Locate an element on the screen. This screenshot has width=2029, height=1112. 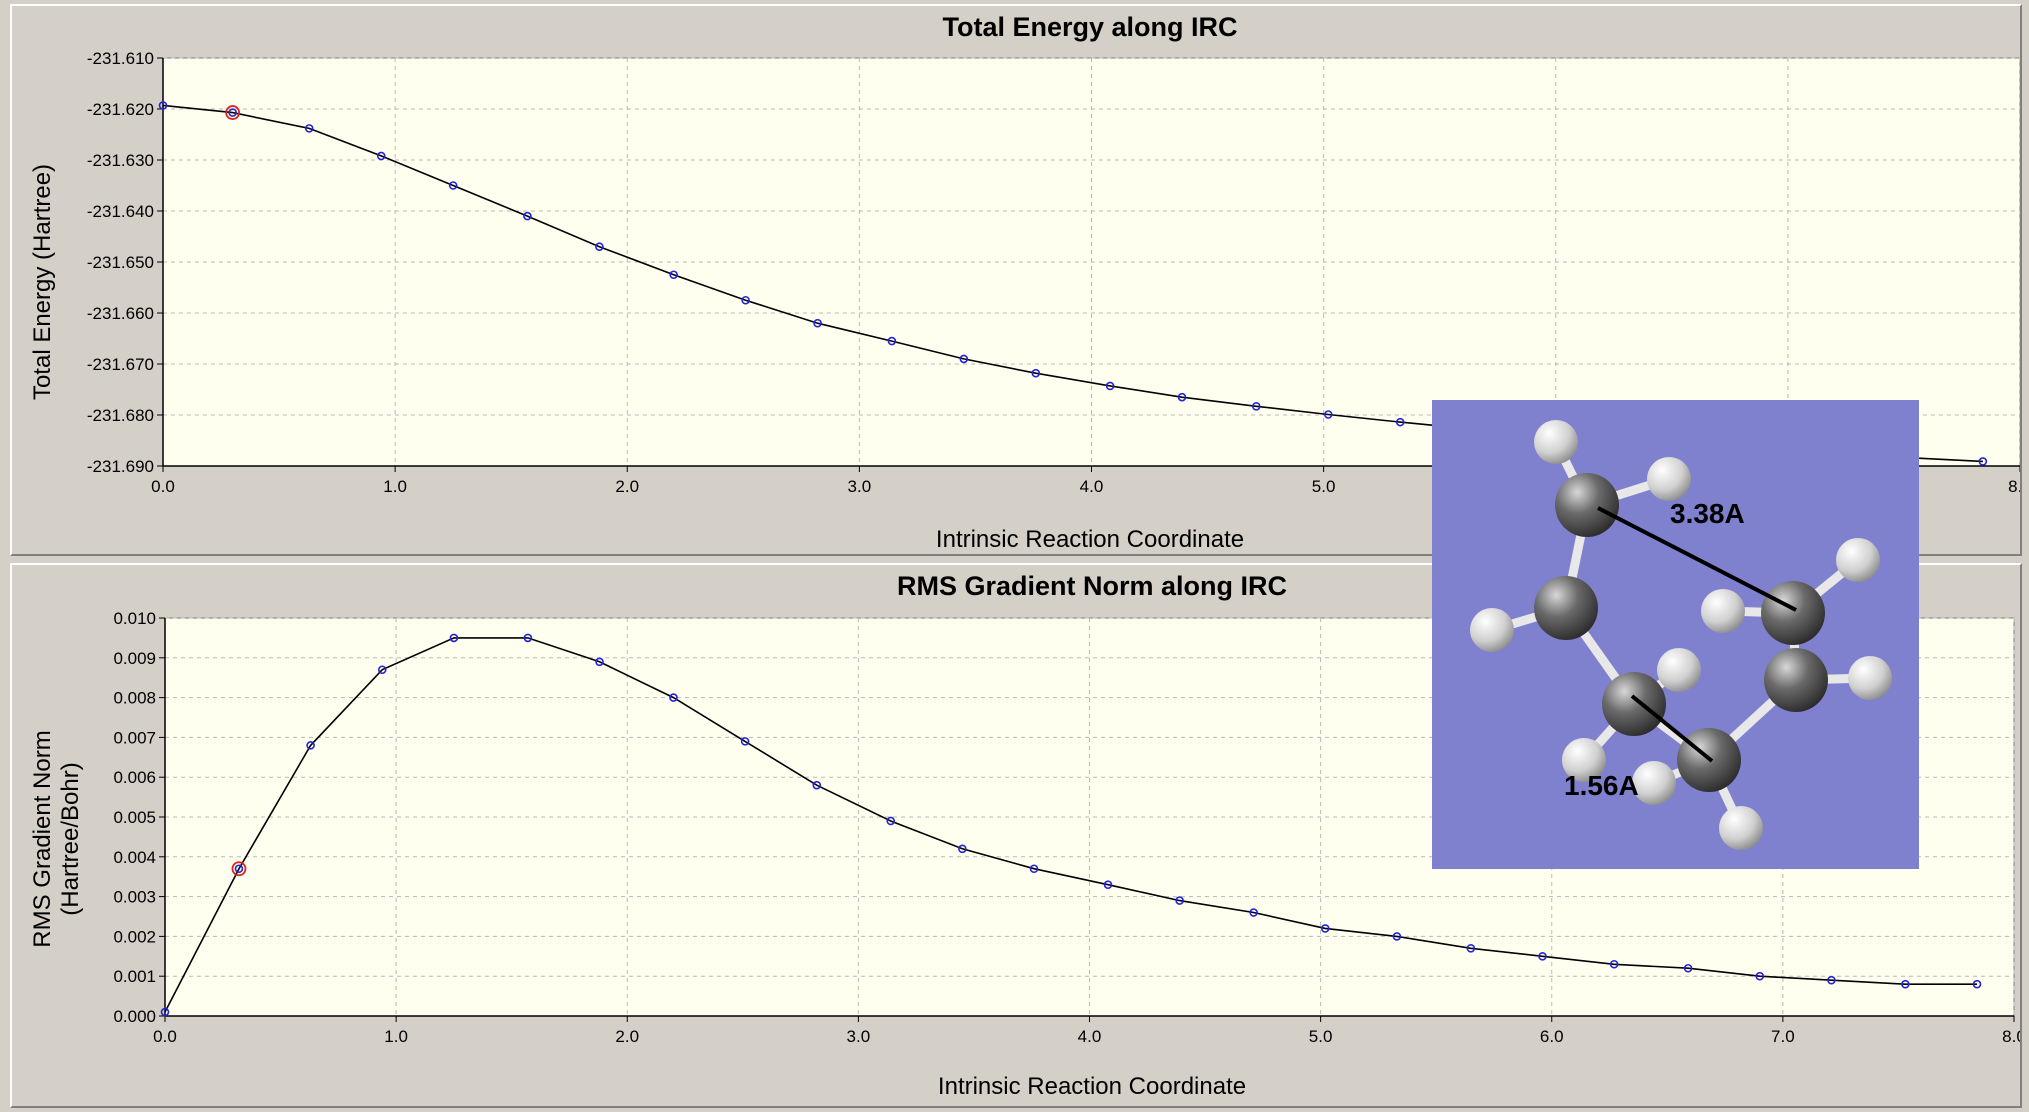
y-tick-label: 0.003 is located at coordinates (134, 897).